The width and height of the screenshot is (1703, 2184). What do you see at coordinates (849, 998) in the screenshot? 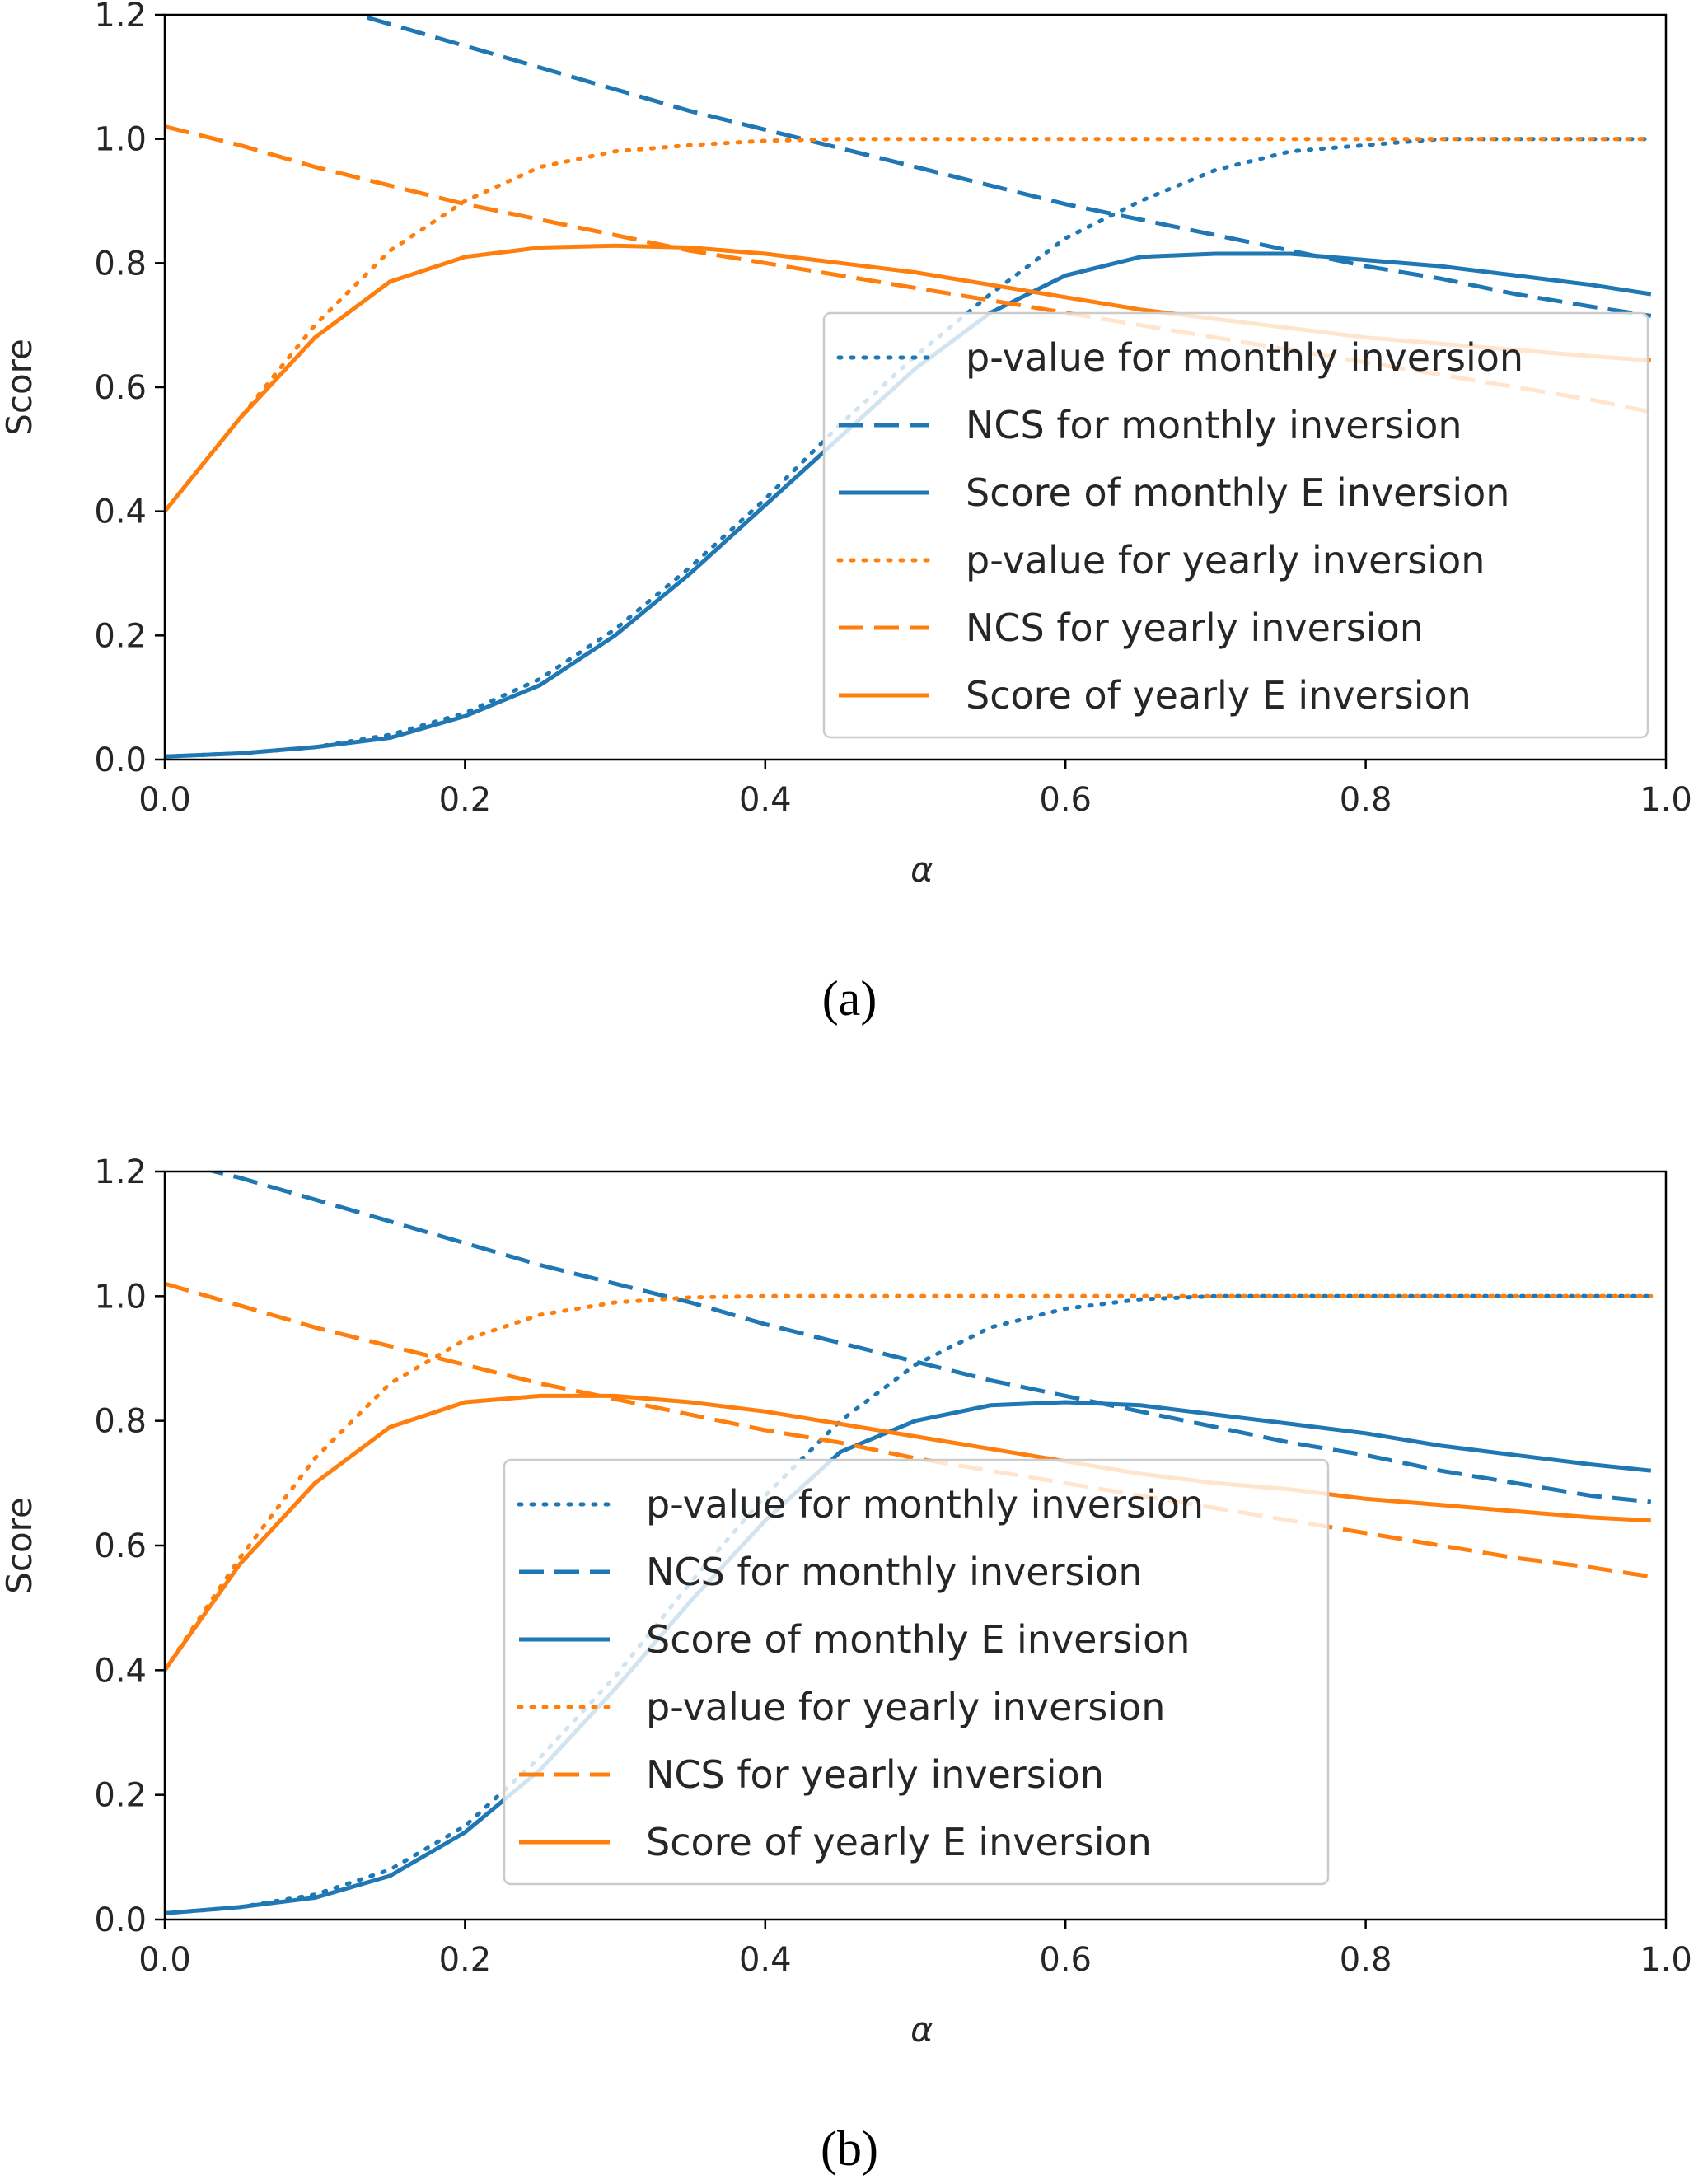
I see `panel-caption: (a)` at bounding box center [849, 998].